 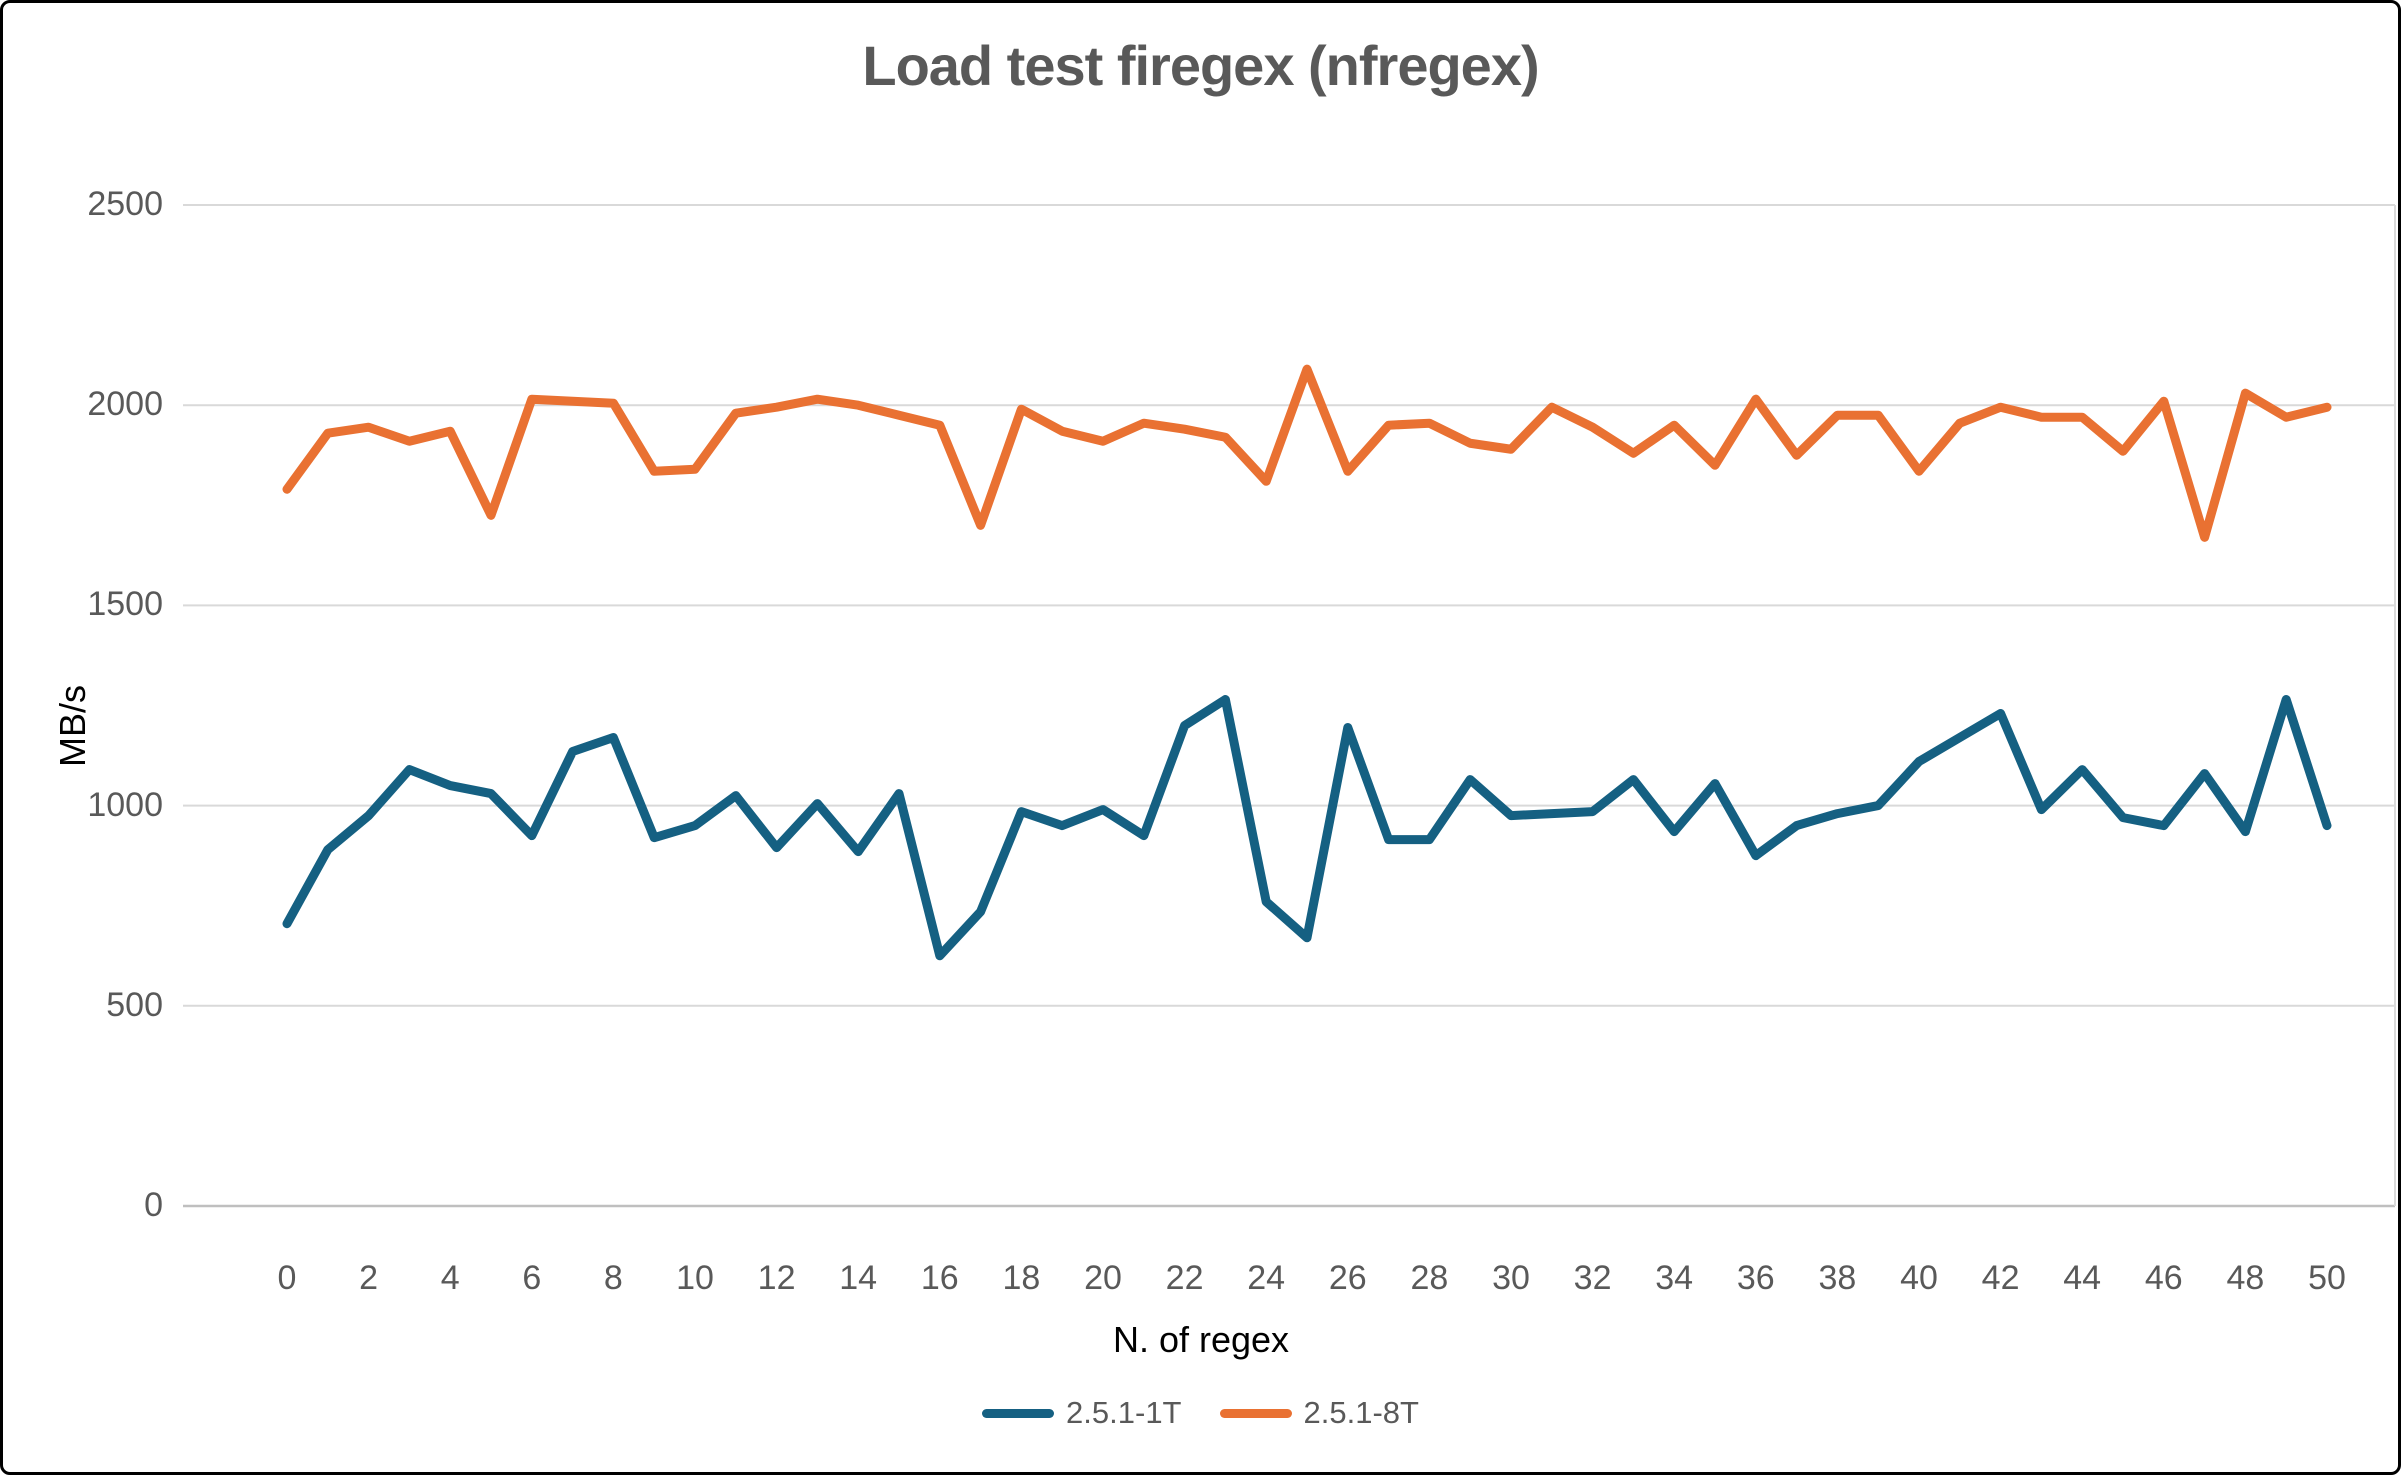 I want to click on x-tick-label-24: 24, so click(x=1266, y=1278).